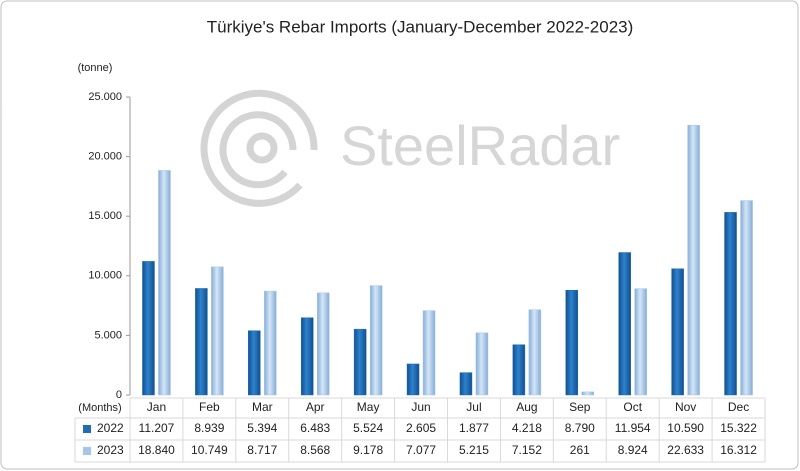  I want to click on x-axis-label: (Months), so click(99, 408).